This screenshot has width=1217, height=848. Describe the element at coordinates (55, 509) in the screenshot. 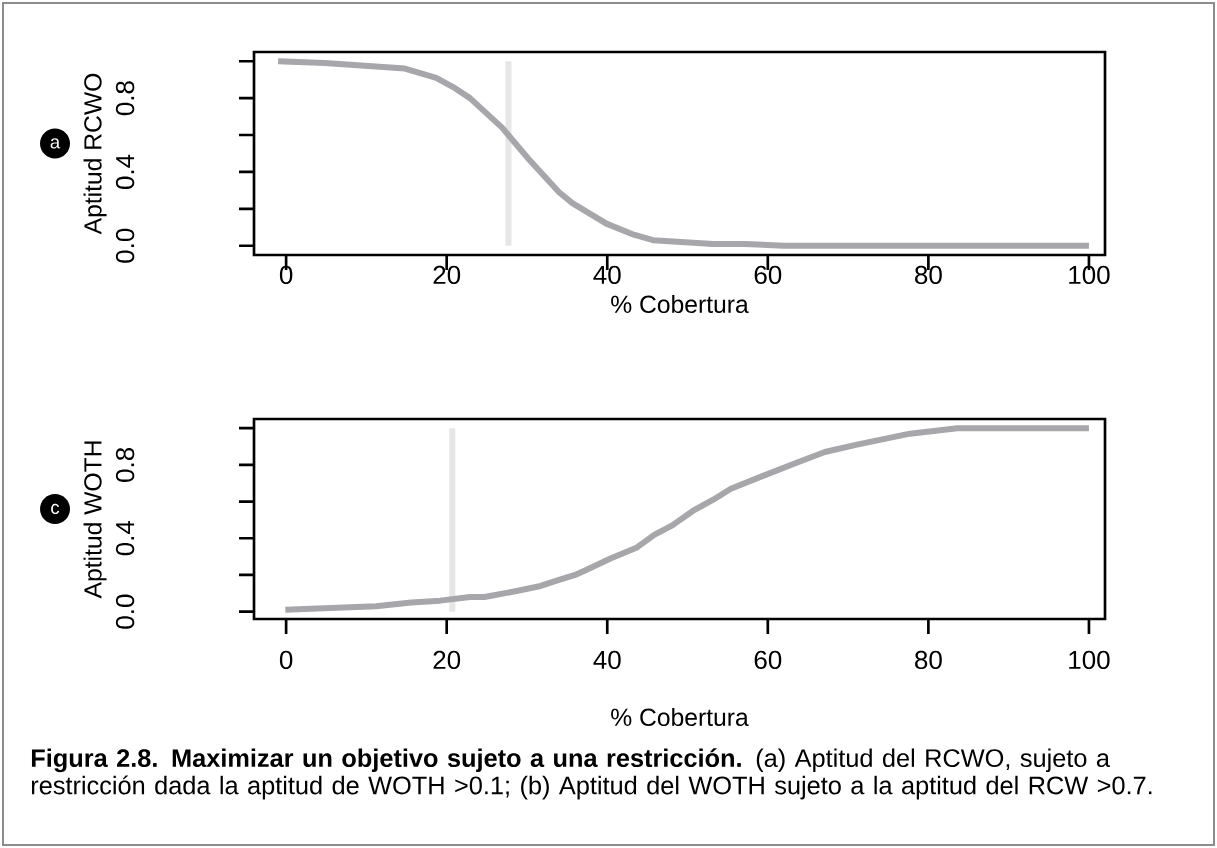

I see `text: c` at that location.